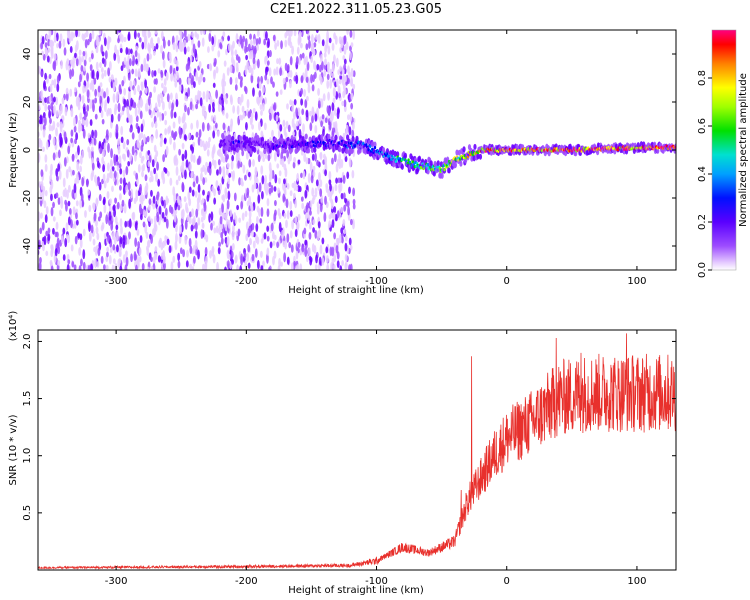  Describe the element at coordinates (356, 590) in the screenshot. I see `snr-x-label: Height of straight line (km)` at that location.